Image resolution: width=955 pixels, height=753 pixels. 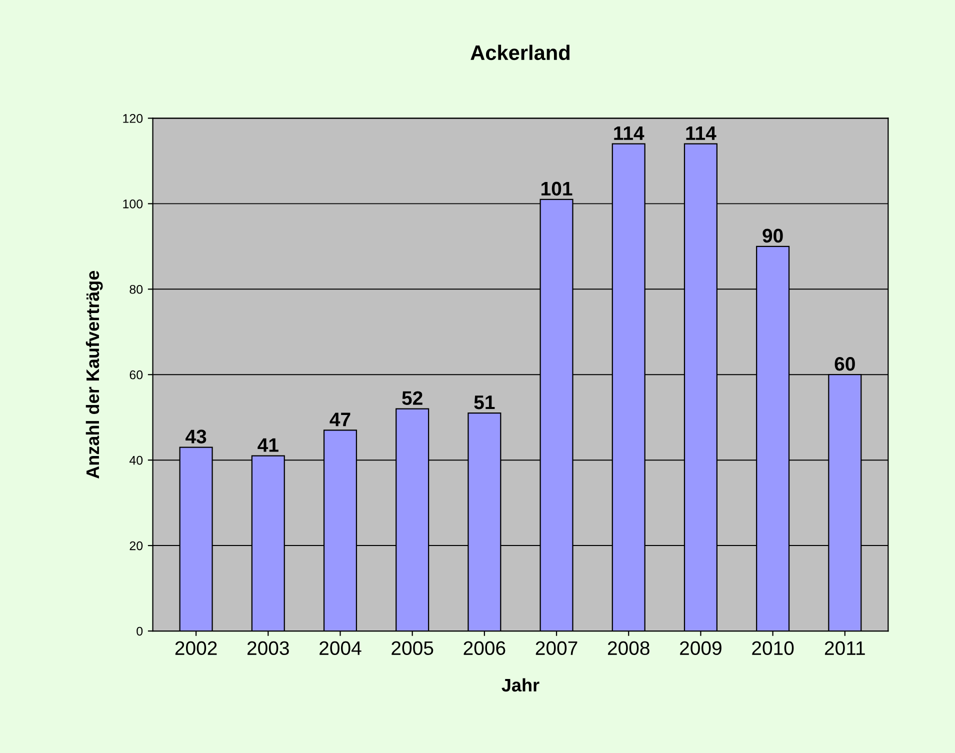 What do you see at coordinates (484, 403) in the screenshot?
I see `data-label: 51` at bounding box center [484, 403].